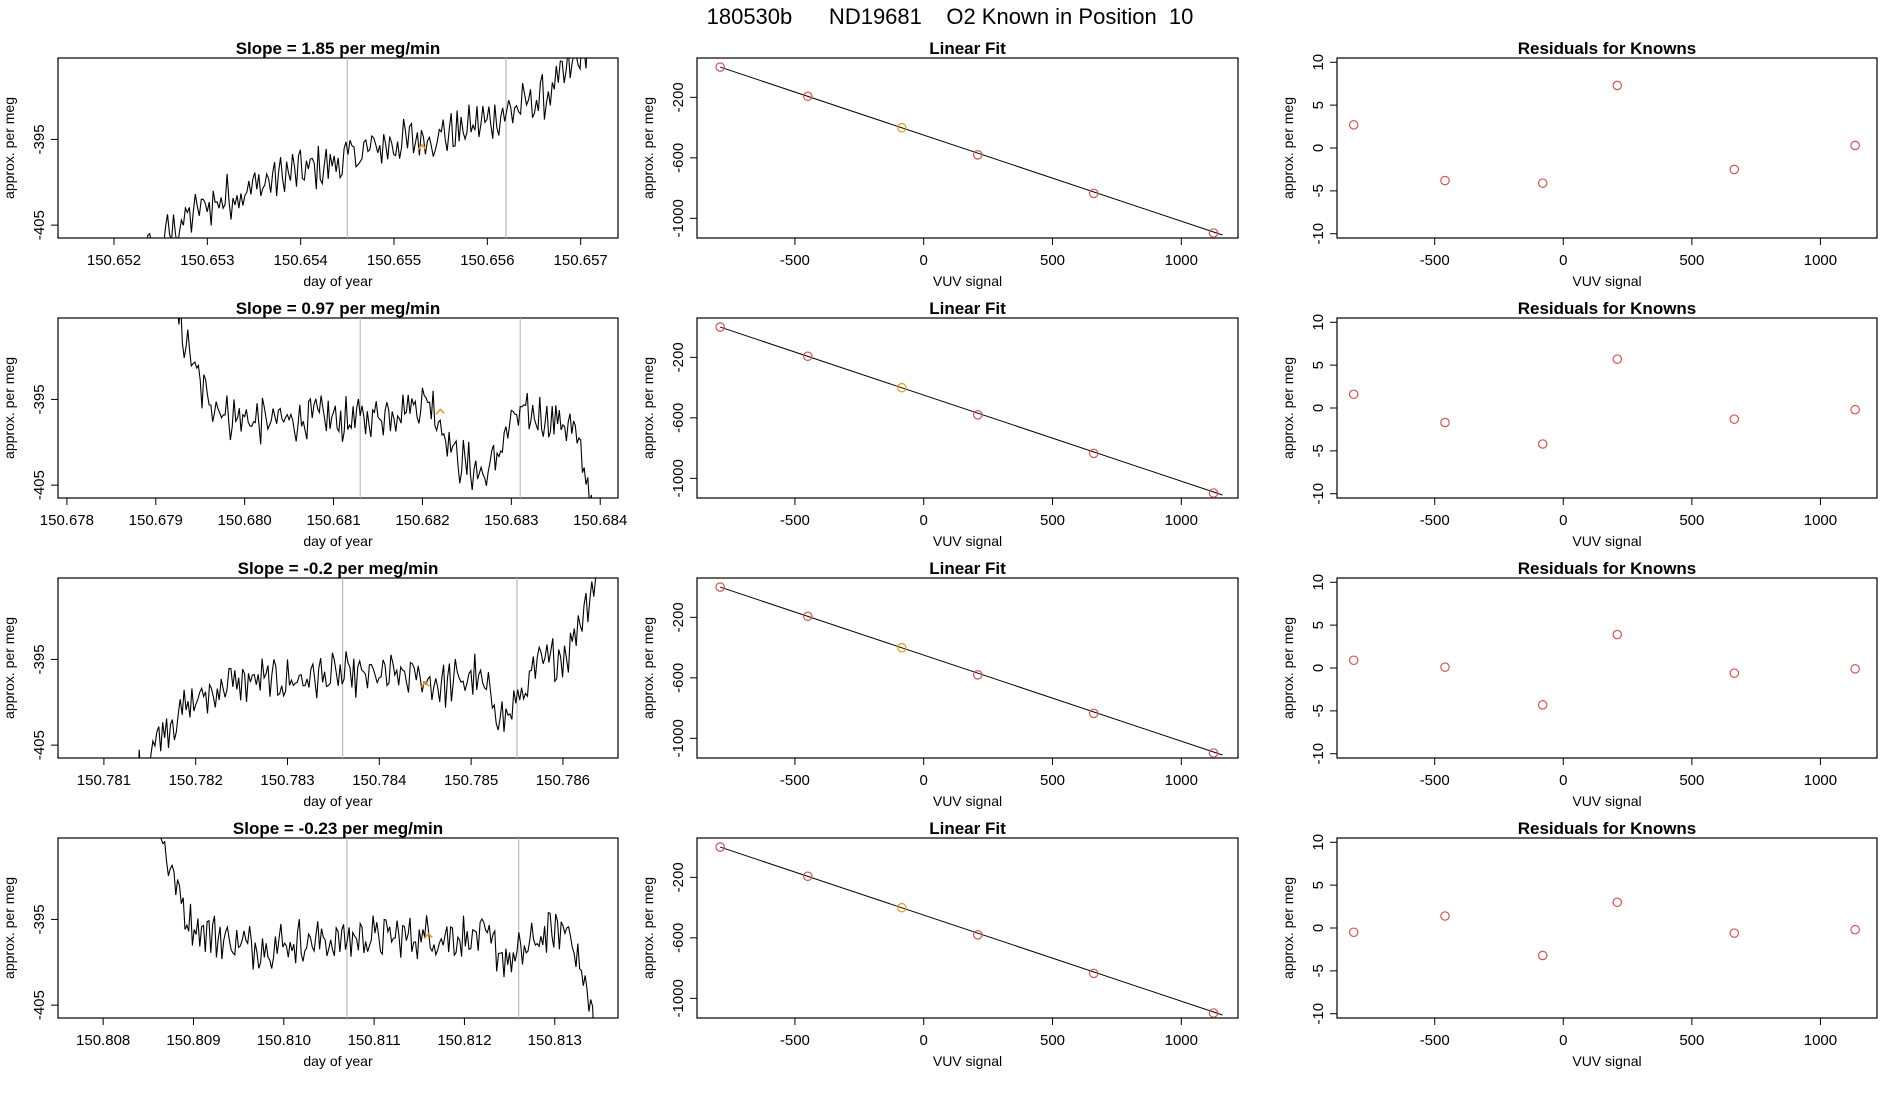 The width and height of the screenshot is (1900, 1100). I want to click on x-tick-label: 150.813, so click(555, 1040).